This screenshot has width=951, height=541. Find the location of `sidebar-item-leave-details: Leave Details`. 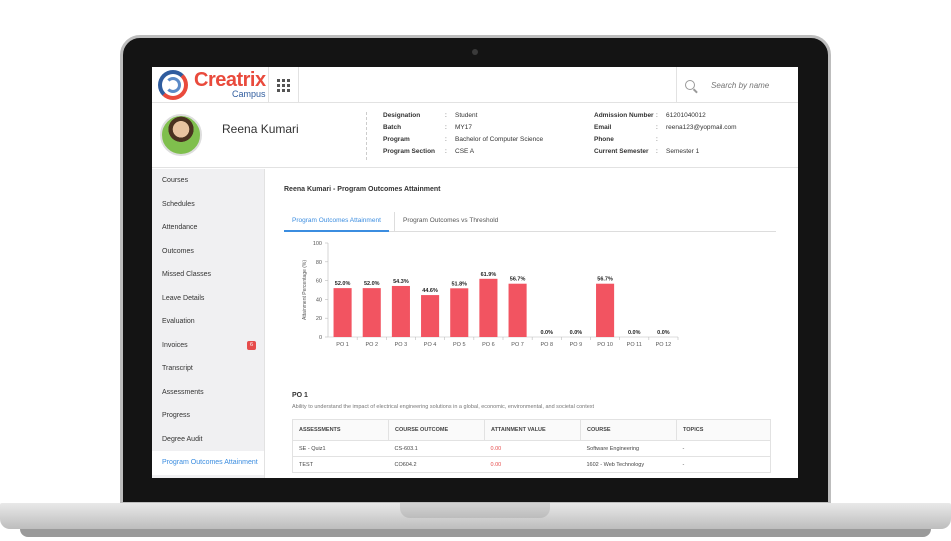

sidebar-item-leave-details: Leave Details is located at coordinates (208, 299).